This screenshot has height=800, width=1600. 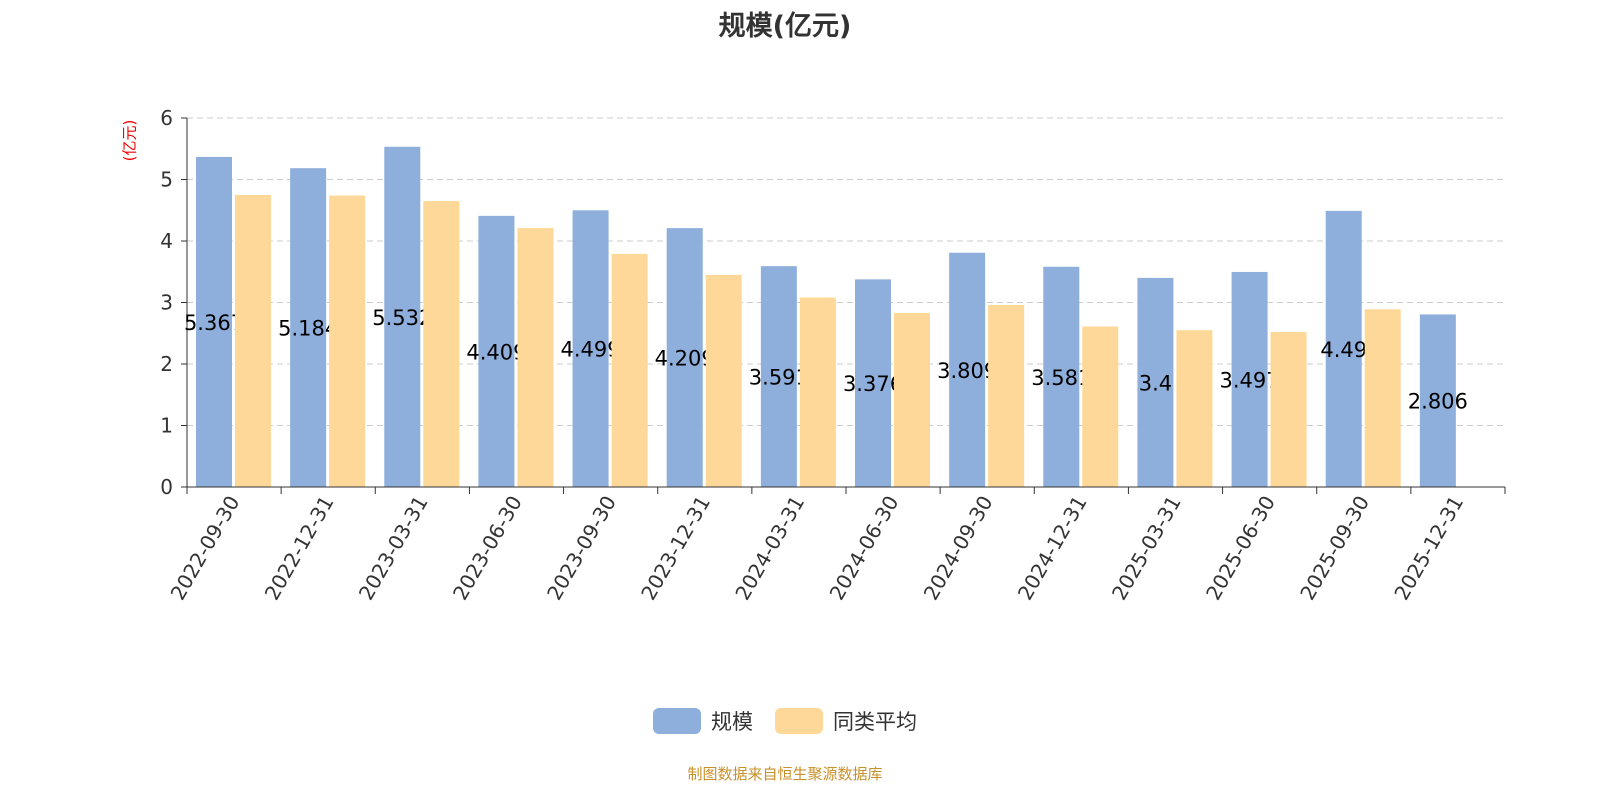 I want to click on legend: 规模 同类平均, so click(x=785, y=721).